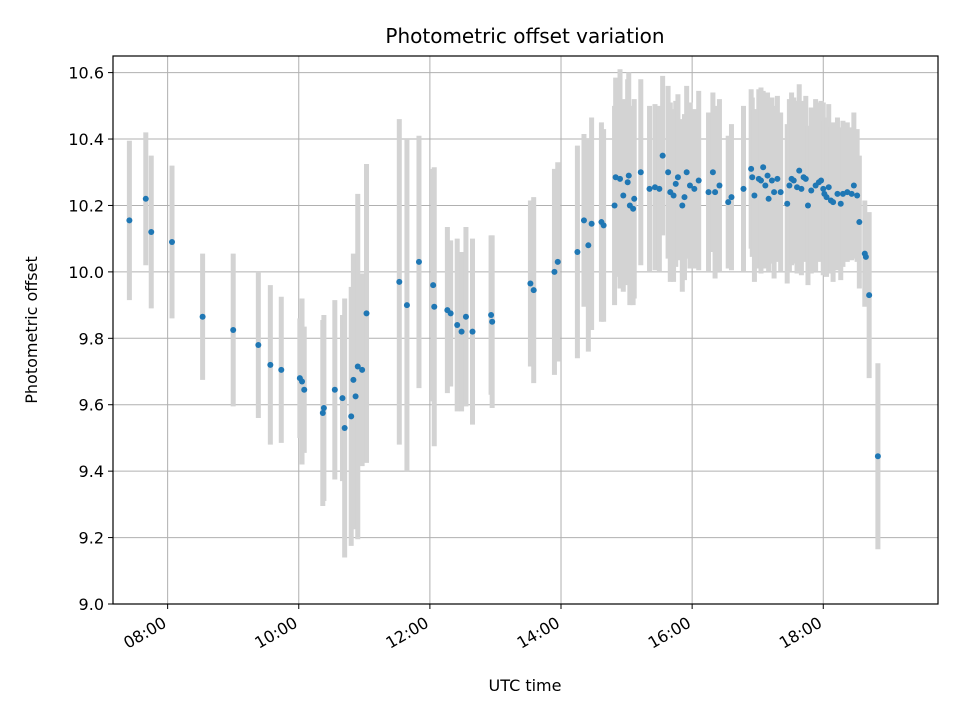  Describe the element at coordinates (86, 205) in the screenshot. I see `y-tick-label: 10.2` at that location.